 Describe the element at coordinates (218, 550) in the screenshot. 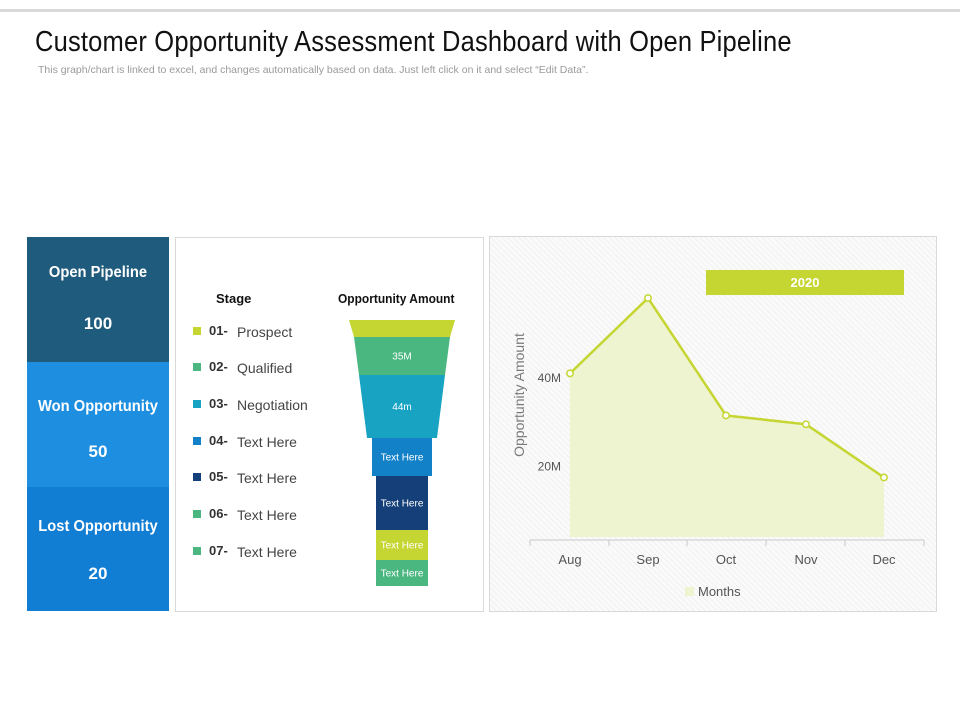

I see `stage-number: 07-` at that location.